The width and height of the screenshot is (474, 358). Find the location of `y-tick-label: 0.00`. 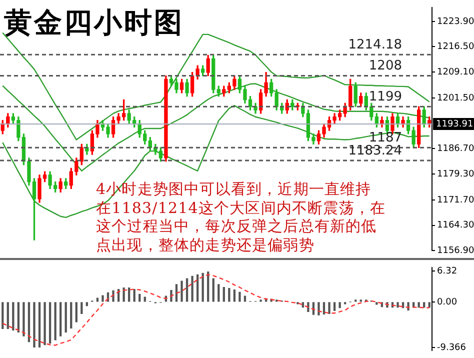

y-tick-label: 0.00 is located at coordinates (447, 302).